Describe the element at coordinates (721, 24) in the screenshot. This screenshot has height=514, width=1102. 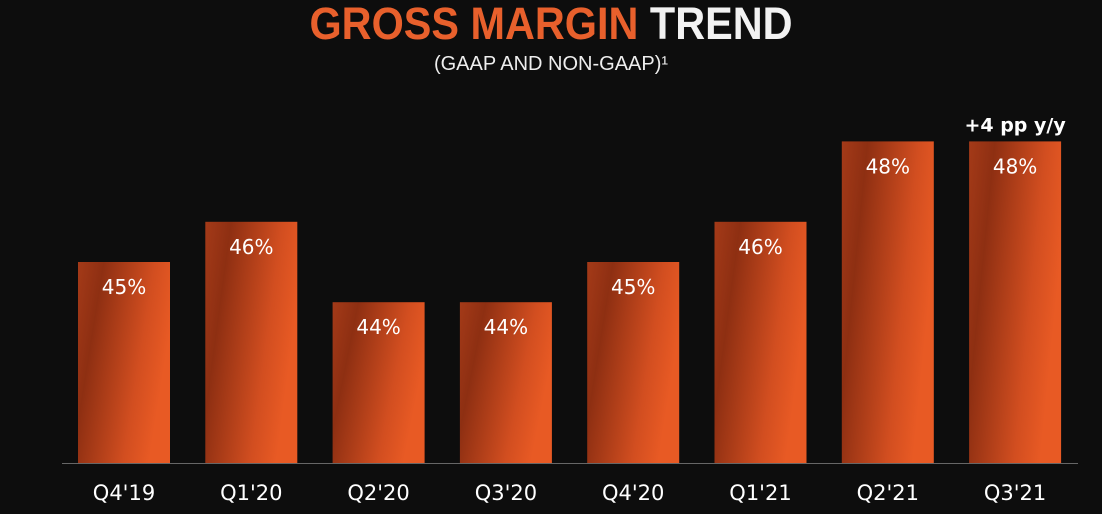
I see `title-part-white: TREND` at that location.